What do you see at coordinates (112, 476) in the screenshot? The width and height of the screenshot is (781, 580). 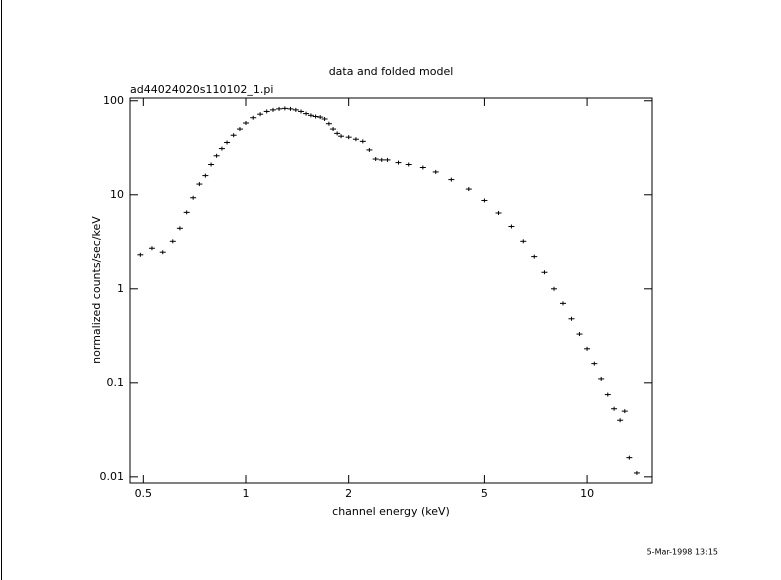 I see `y-tick-label: 0.01` at bounding box center [112, 476].